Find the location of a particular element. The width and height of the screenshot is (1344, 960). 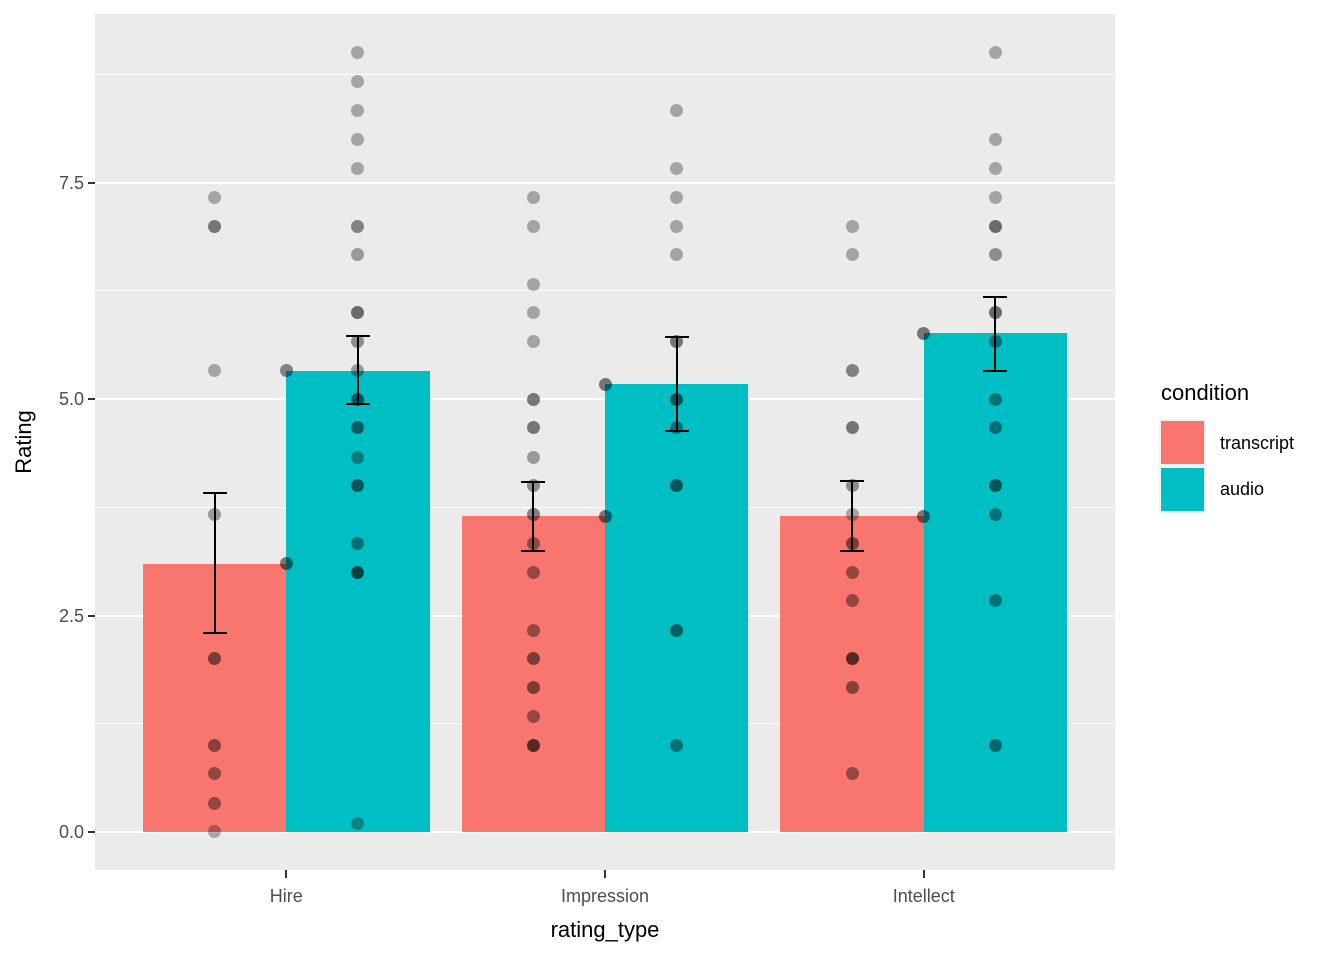

error-bar-impression-transcript-cap-bottom is located at coordinates (533, 551).